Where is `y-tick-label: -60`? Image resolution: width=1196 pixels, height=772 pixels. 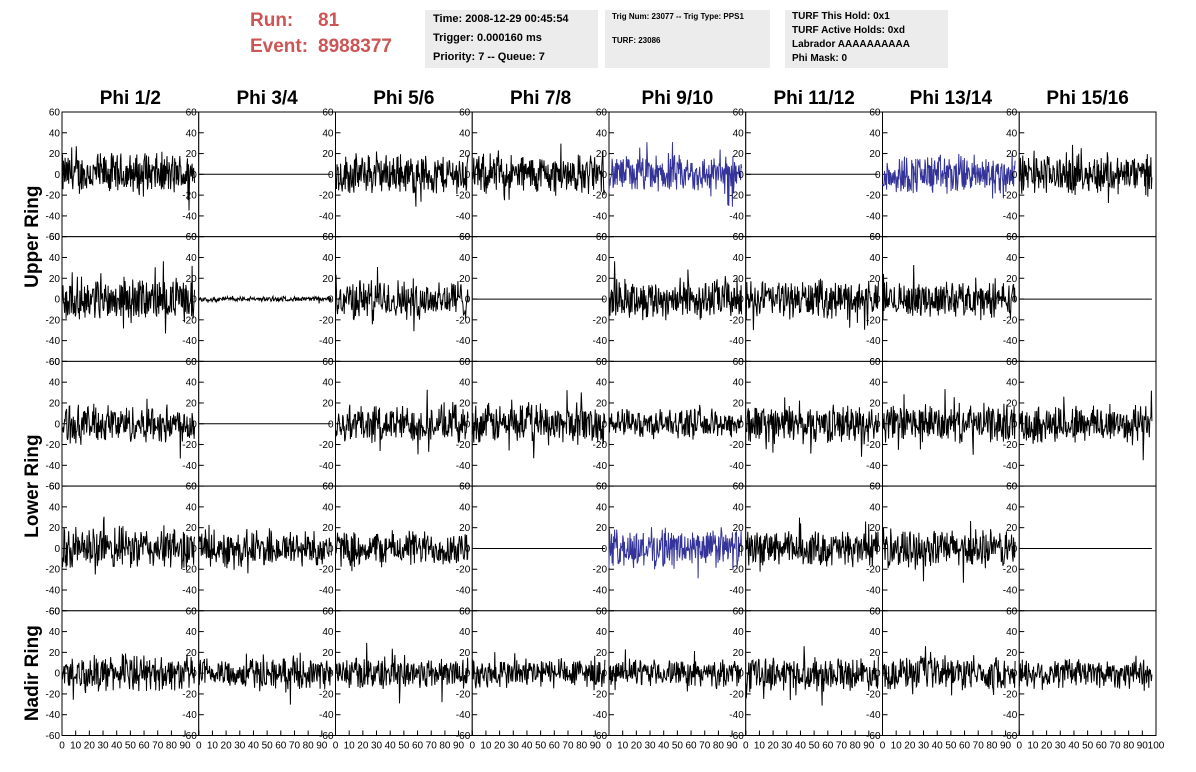 y-tick-label: -60 is located at coordinates (53, 487).